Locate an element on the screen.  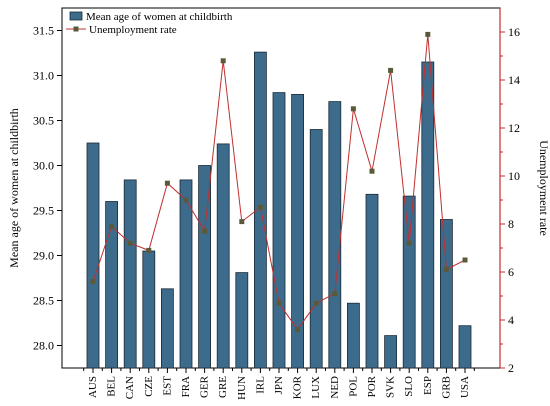
x-tick-label-usa: USA is located at coordinates (465, 387).